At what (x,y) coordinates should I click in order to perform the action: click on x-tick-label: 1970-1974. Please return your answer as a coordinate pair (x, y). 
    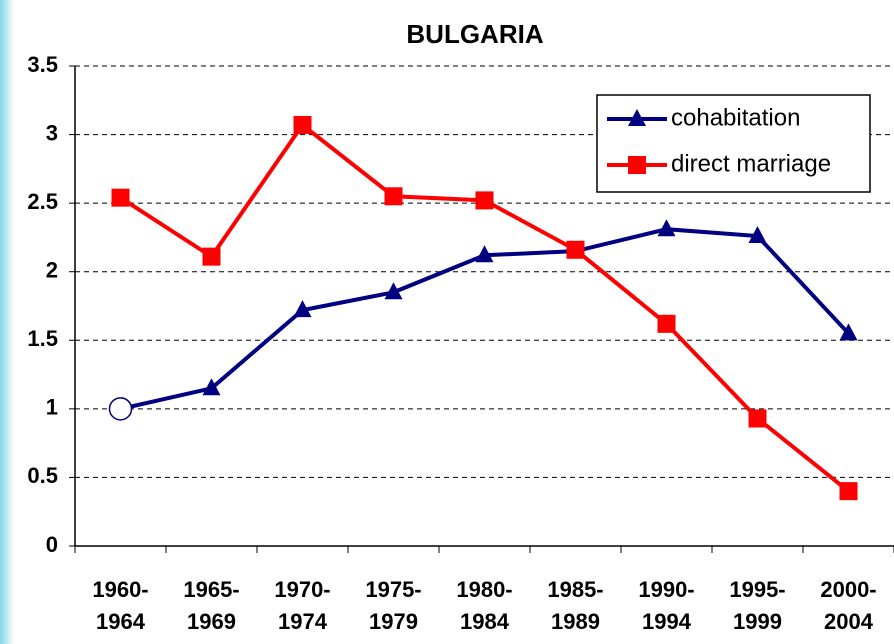
    Looking at the image, I should click on (302, 605).